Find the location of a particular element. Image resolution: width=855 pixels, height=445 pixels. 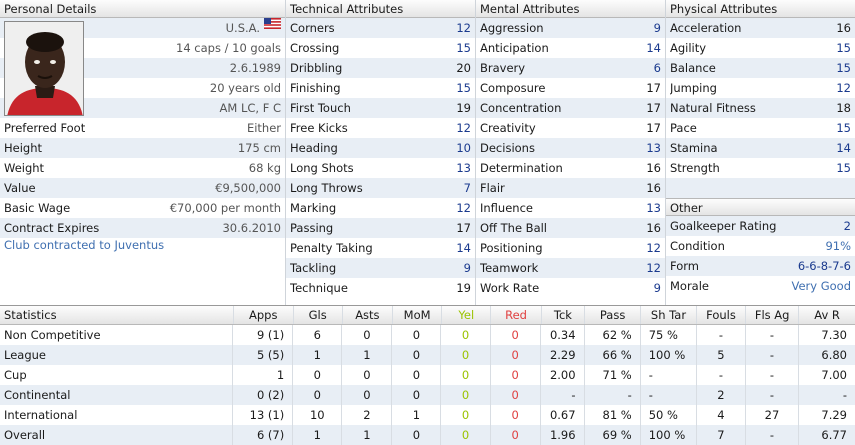

column-header: Red is located at coordinates (515, 315).